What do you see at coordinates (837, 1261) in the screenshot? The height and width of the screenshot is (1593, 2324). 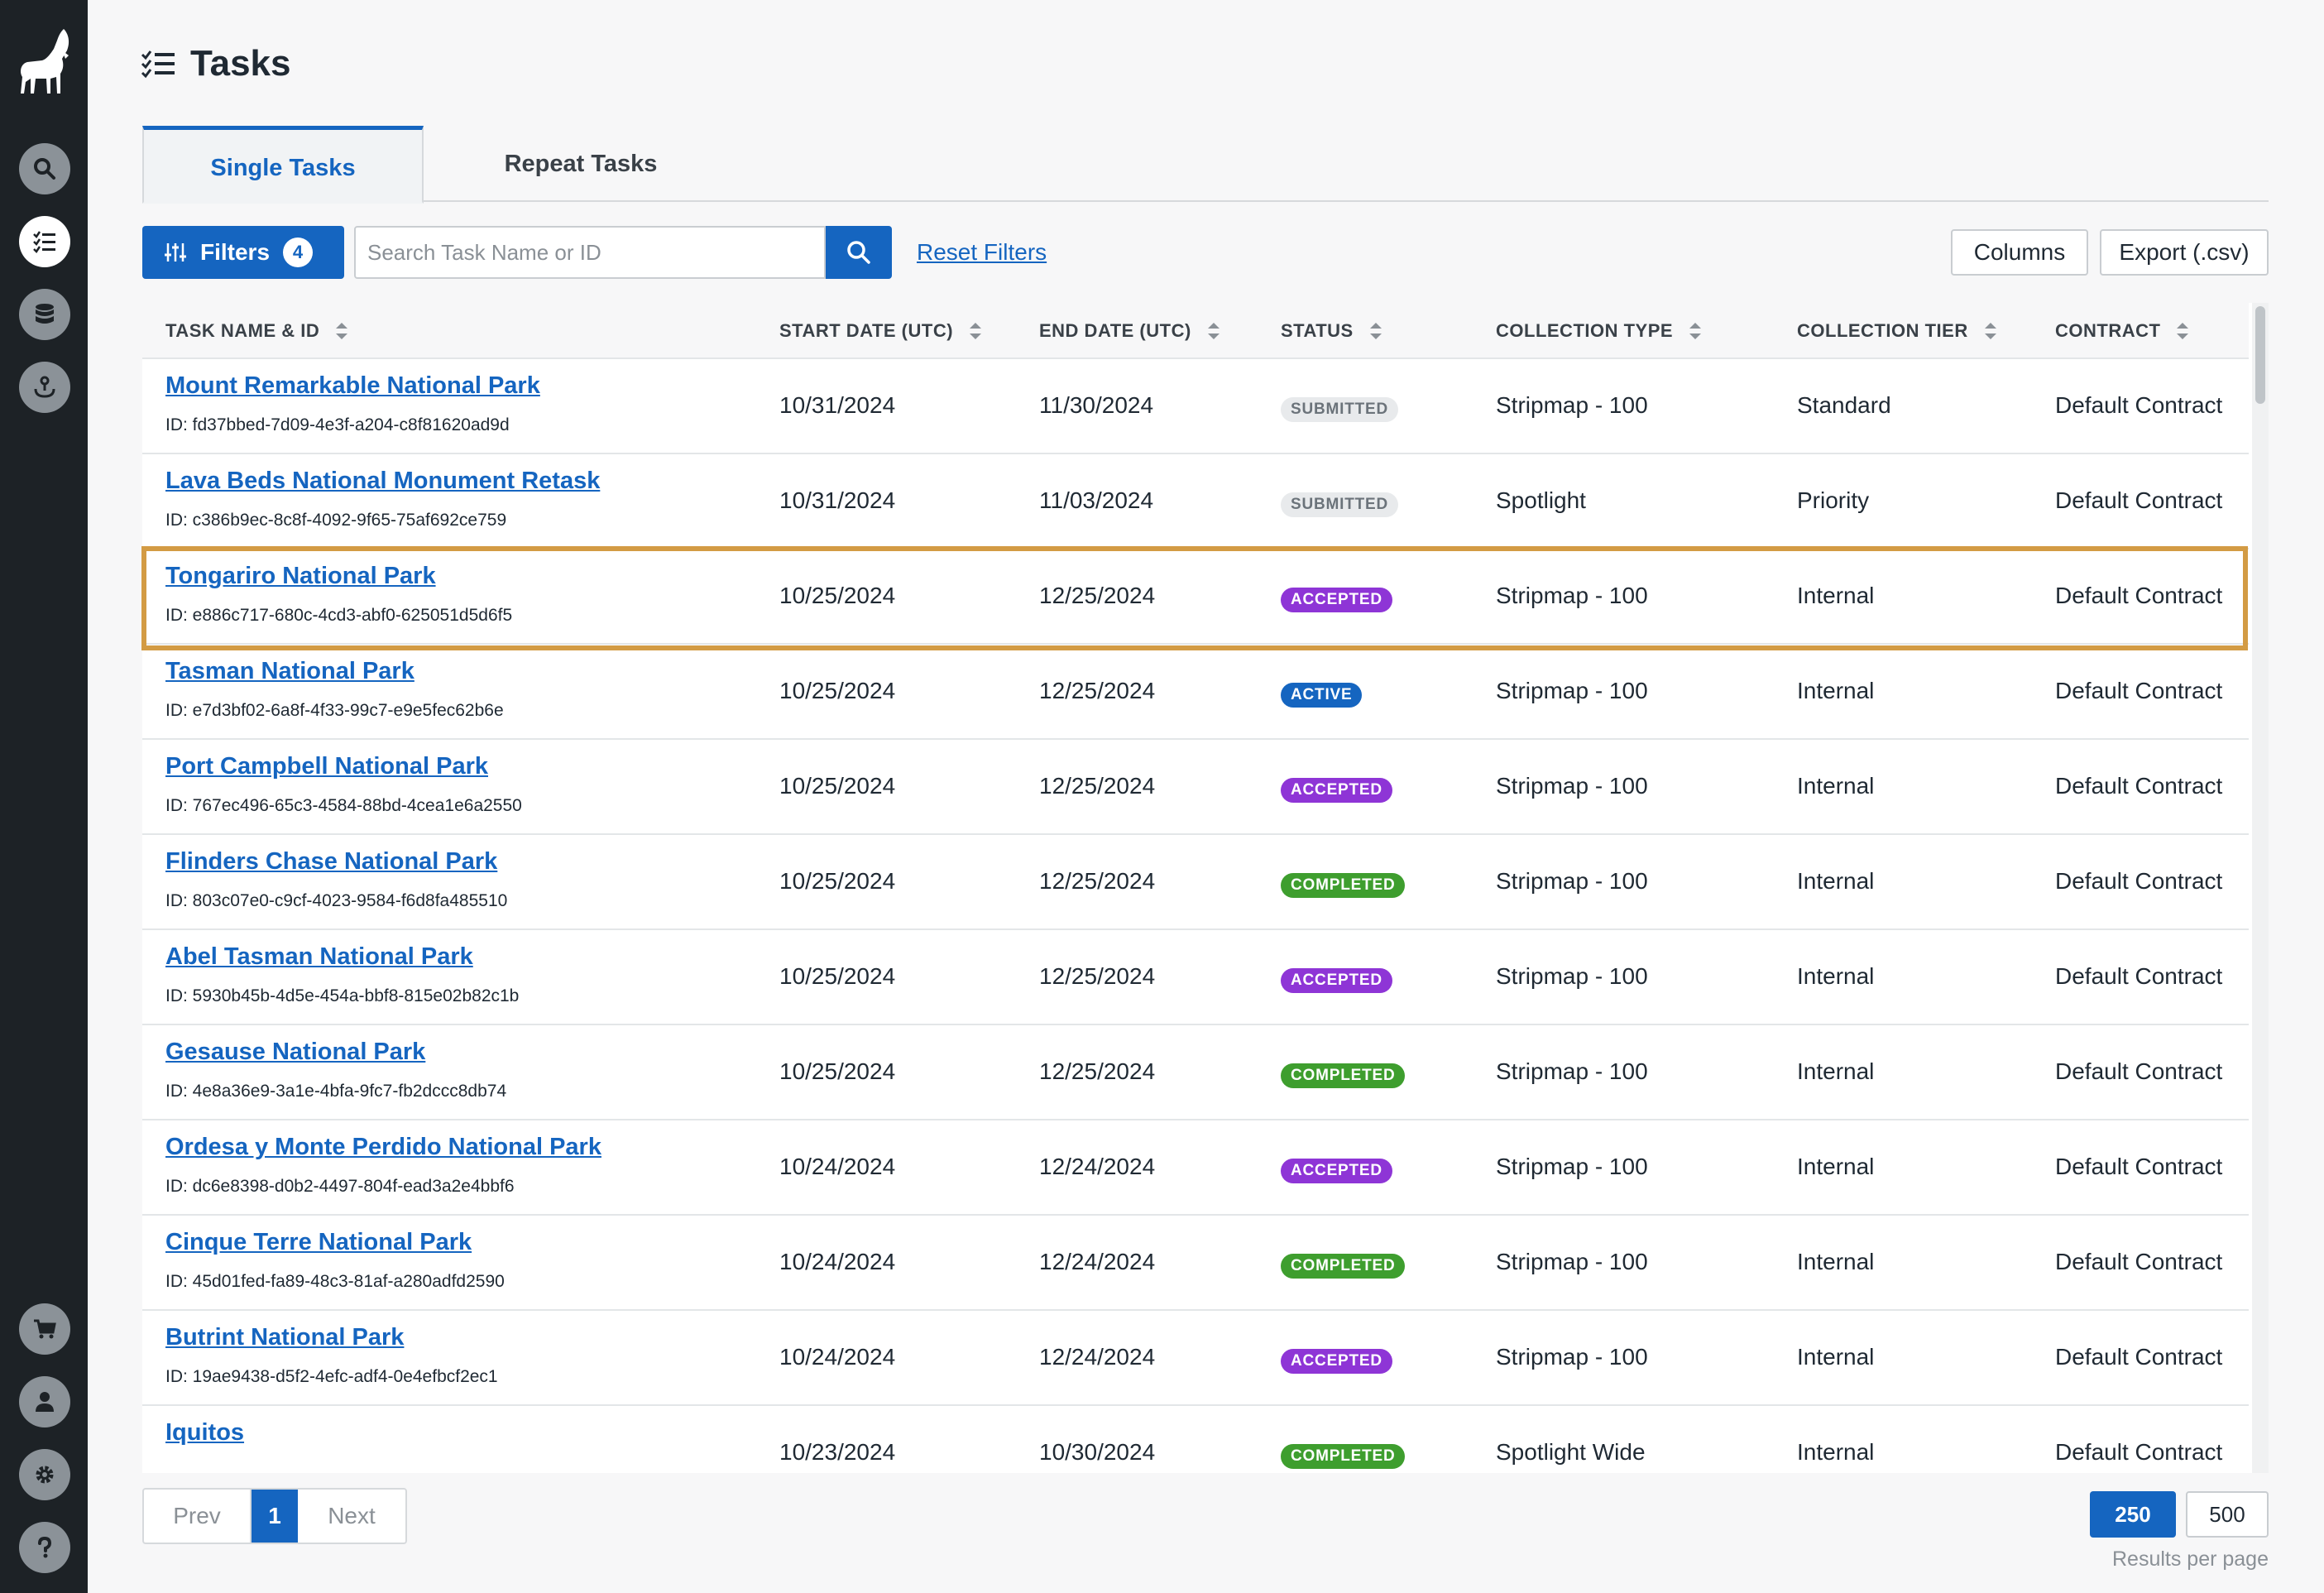 I see `start-date: 10/24/2024` at bounding box center [837, 1261].